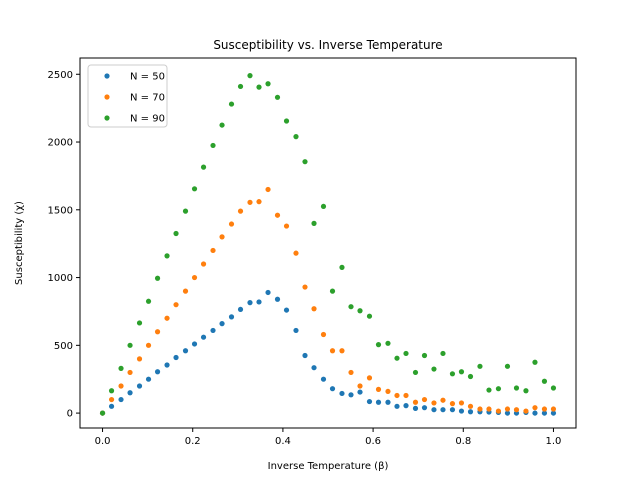 The image size is (640, 480). I want to click on y-tick-label: 2000, so click(60, 143).